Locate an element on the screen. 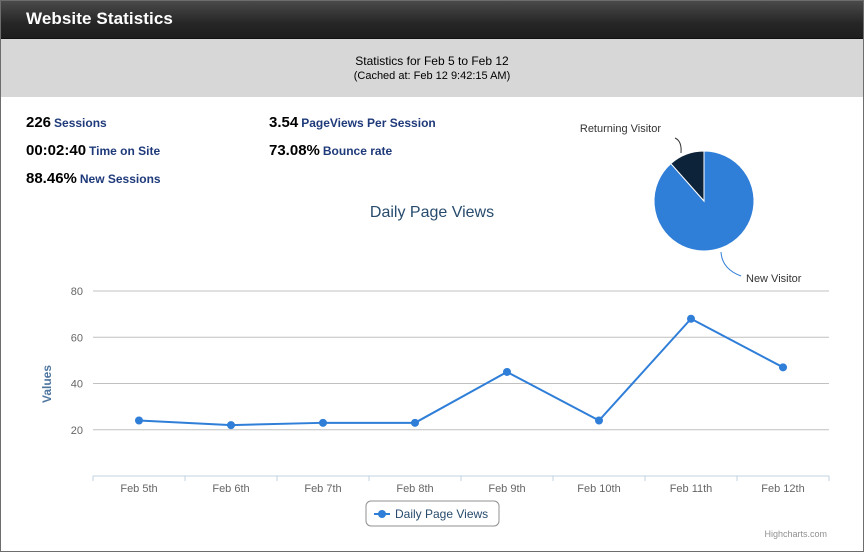 The image size is (864, 552). stat-label: Sessions is located at coordinates (80, 123).